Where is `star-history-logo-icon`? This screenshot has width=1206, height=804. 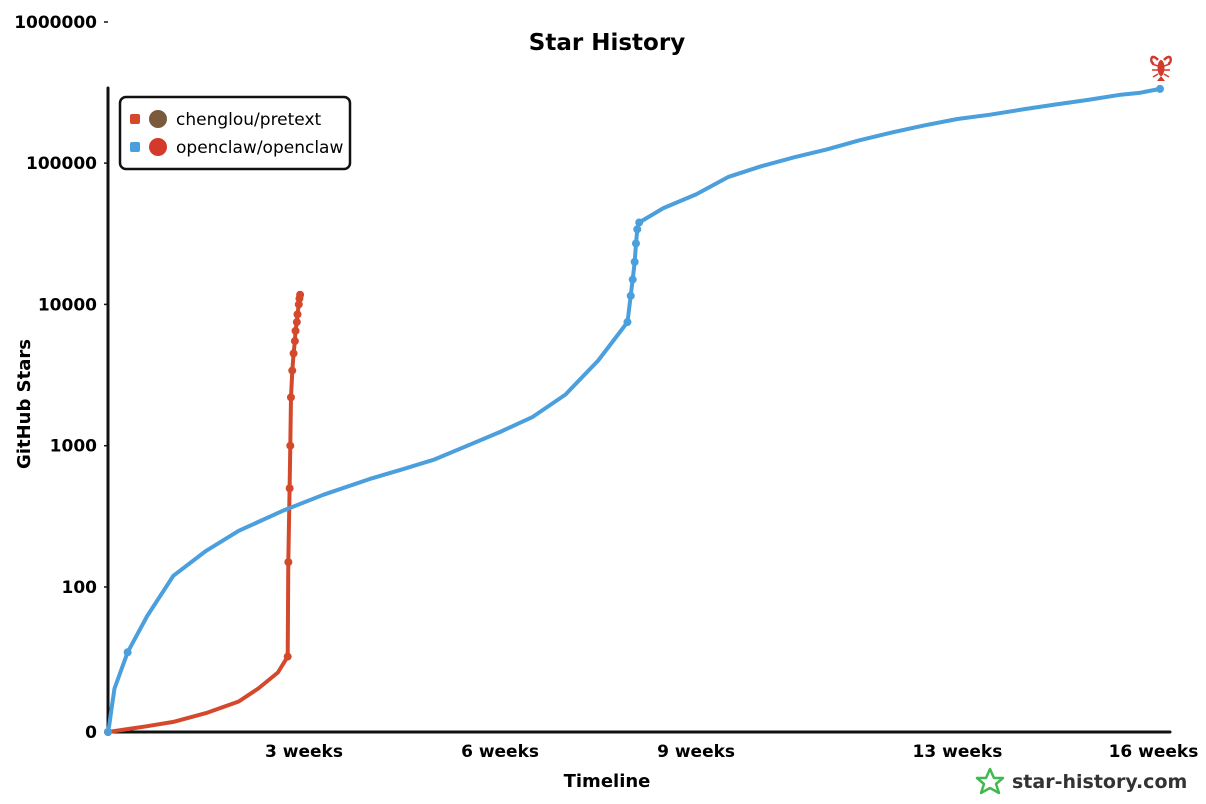 star-history-logo-icon is located at coordinates (990, 781).